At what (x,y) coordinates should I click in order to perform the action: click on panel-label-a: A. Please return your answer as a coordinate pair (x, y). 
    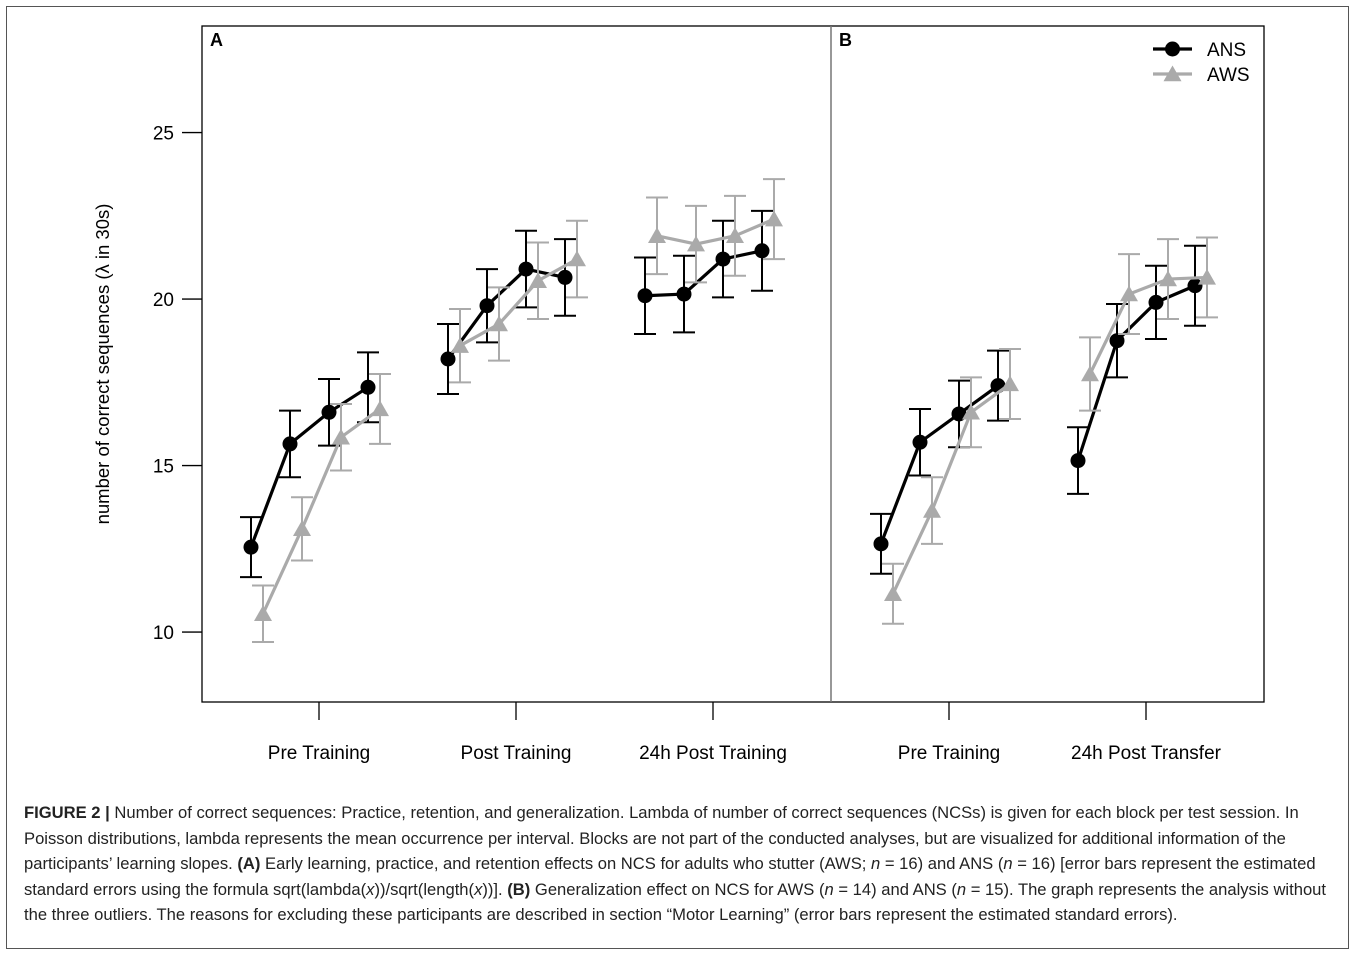
    Looking at the image, I should click on (216, 40).